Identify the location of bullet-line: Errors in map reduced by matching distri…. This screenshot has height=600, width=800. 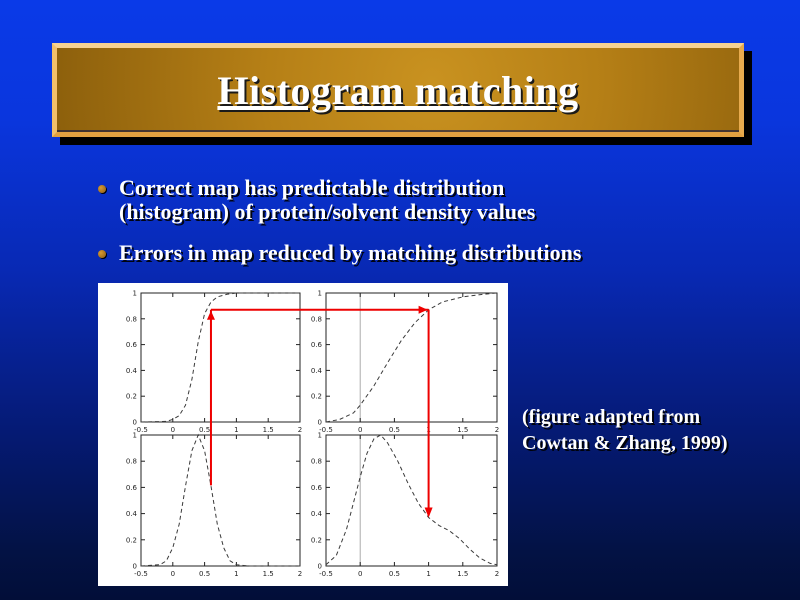
(350, 252).